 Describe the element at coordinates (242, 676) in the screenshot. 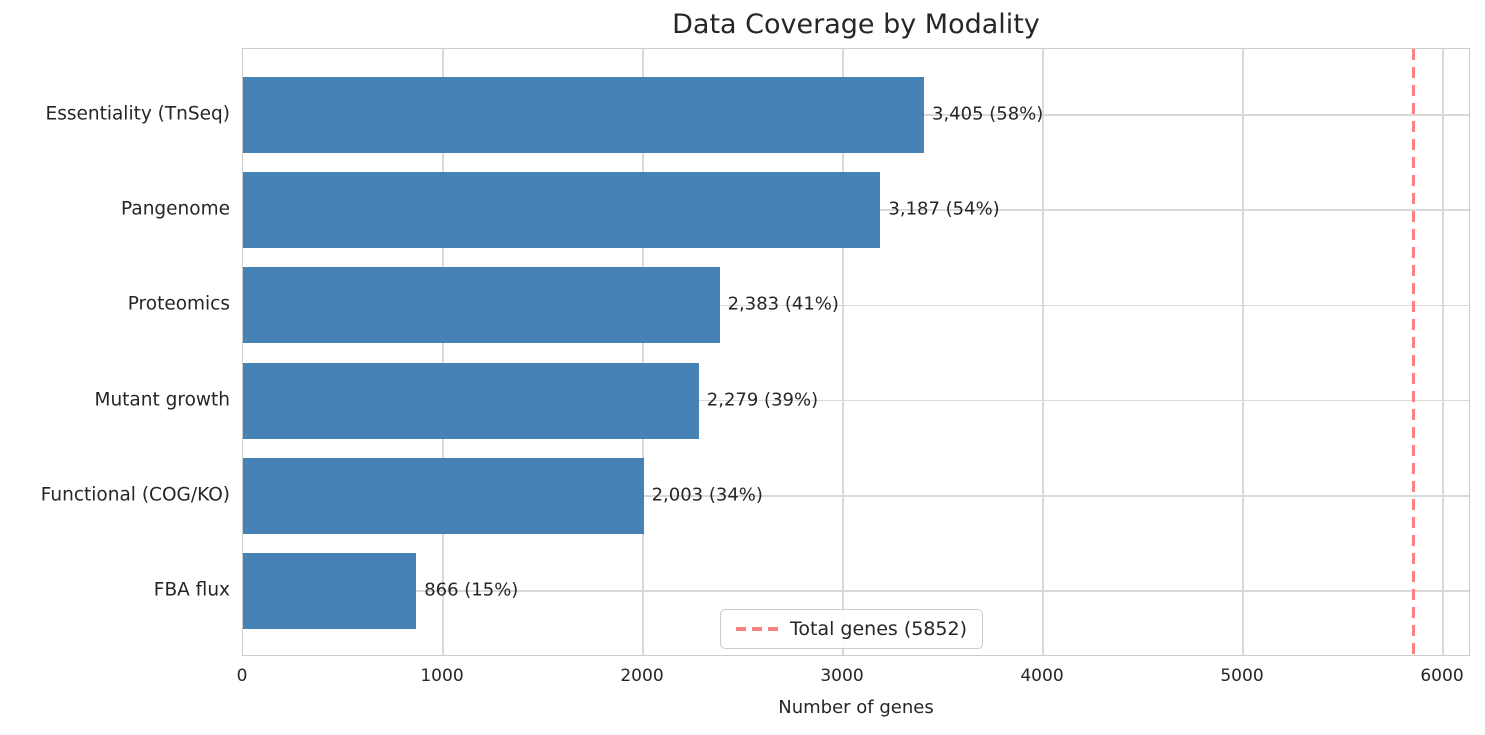

I see `x-tick-label: 0` at that location.